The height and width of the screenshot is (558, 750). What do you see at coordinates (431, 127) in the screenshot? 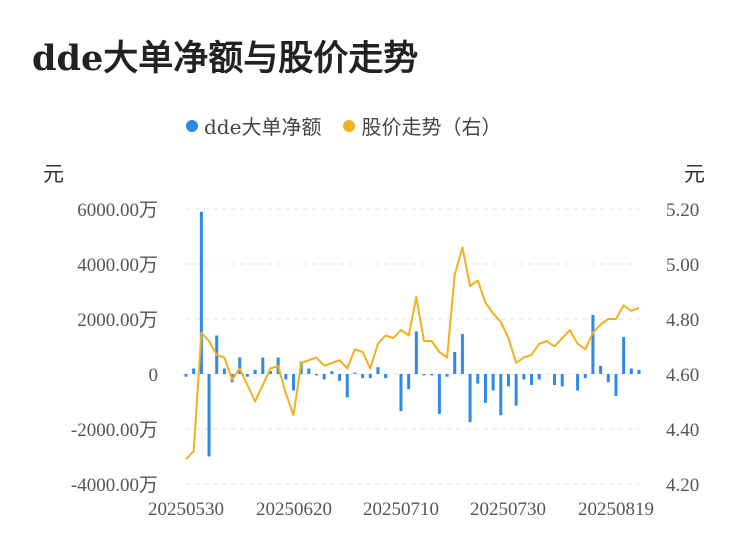
I see `legend-label-price: 股价走势（右）` at bounding box center [431, 127].